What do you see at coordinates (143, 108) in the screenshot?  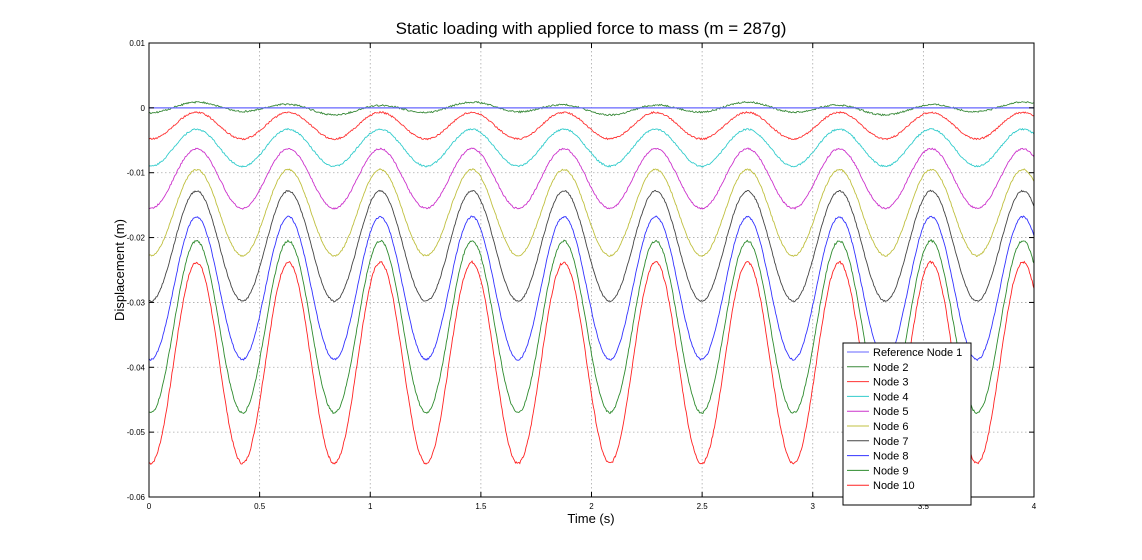 I see `y-tick-label: 0` at bounding box center [143, 108].